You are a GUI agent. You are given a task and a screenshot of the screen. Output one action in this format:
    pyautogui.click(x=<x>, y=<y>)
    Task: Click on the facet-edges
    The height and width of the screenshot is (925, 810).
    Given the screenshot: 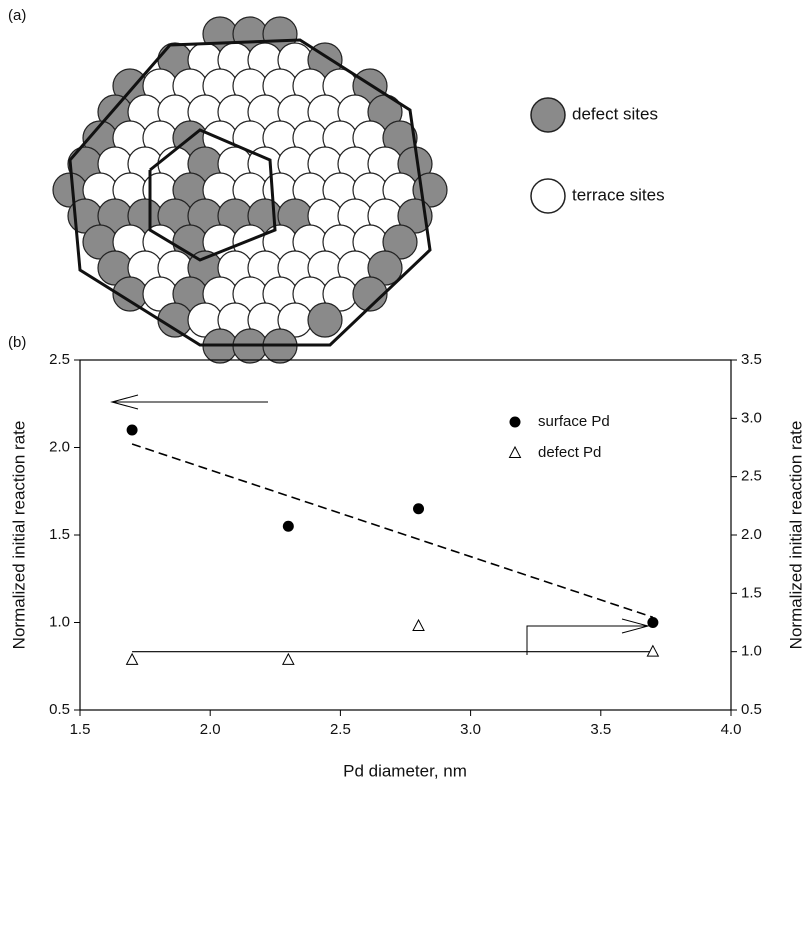 What is the action you would take?
    pyautogui.click(x=212, y=195)
    